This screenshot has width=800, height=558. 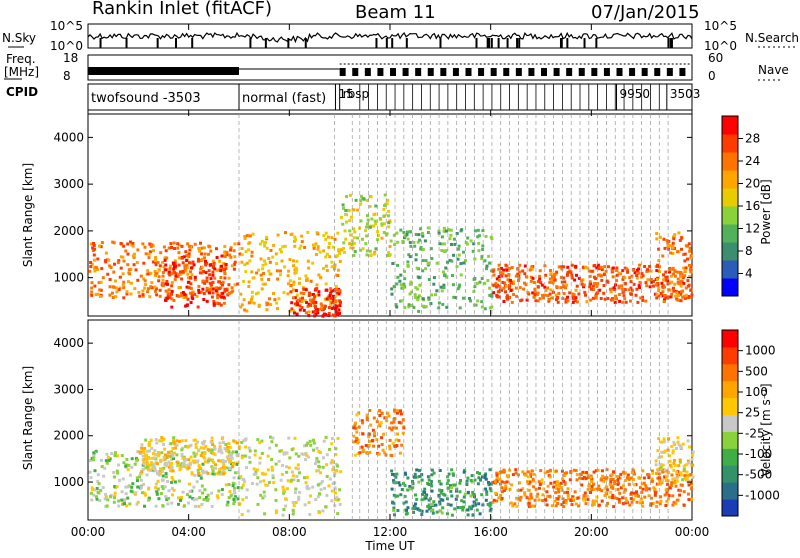 I want to click on y-tick-label: 1000, so click(x=68, y=278).